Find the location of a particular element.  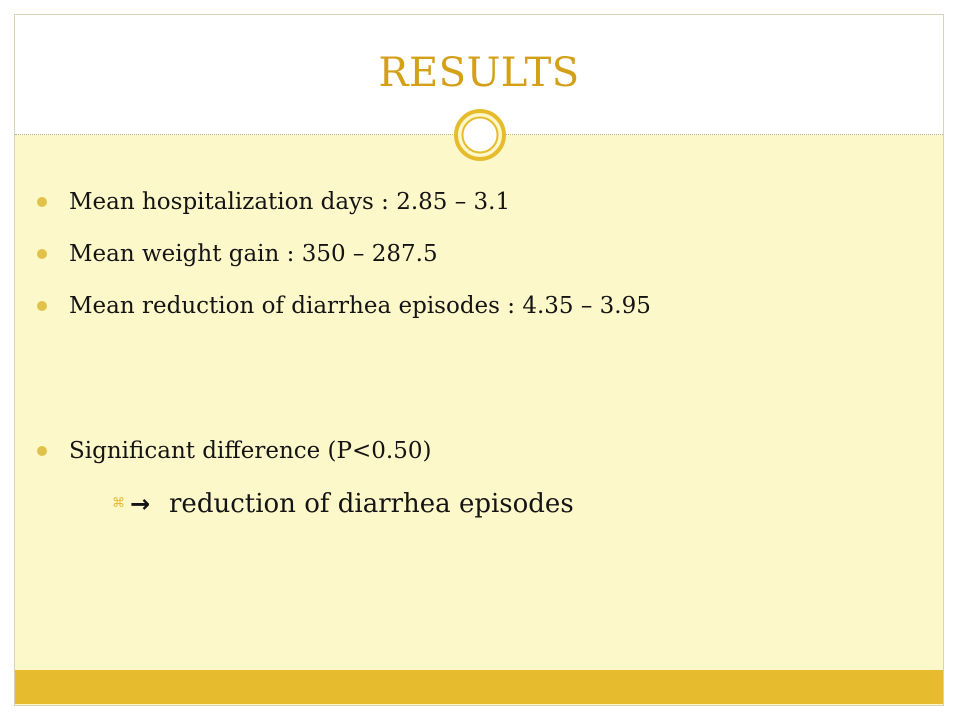

ornament-inner-ring is located at coordinates (480, 135).